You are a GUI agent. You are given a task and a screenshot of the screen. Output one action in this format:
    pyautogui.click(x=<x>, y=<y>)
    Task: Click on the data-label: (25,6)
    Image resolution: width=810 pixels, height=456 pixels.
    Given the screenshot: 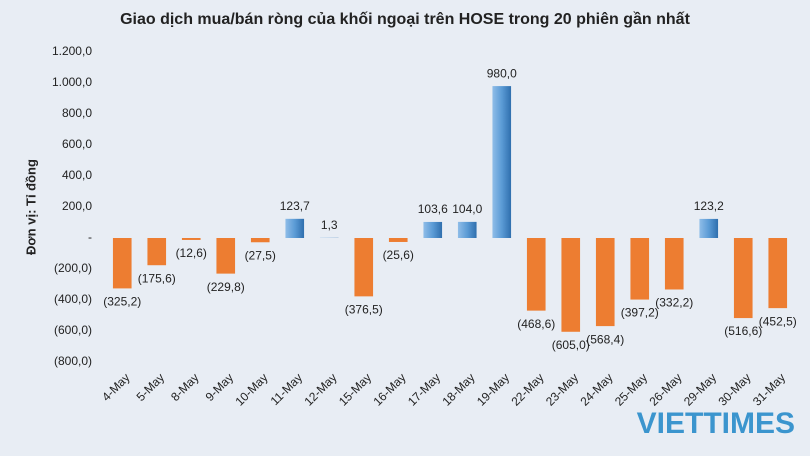 What is the action you would take?
    pyautogui.click(x=398, y=255)
    